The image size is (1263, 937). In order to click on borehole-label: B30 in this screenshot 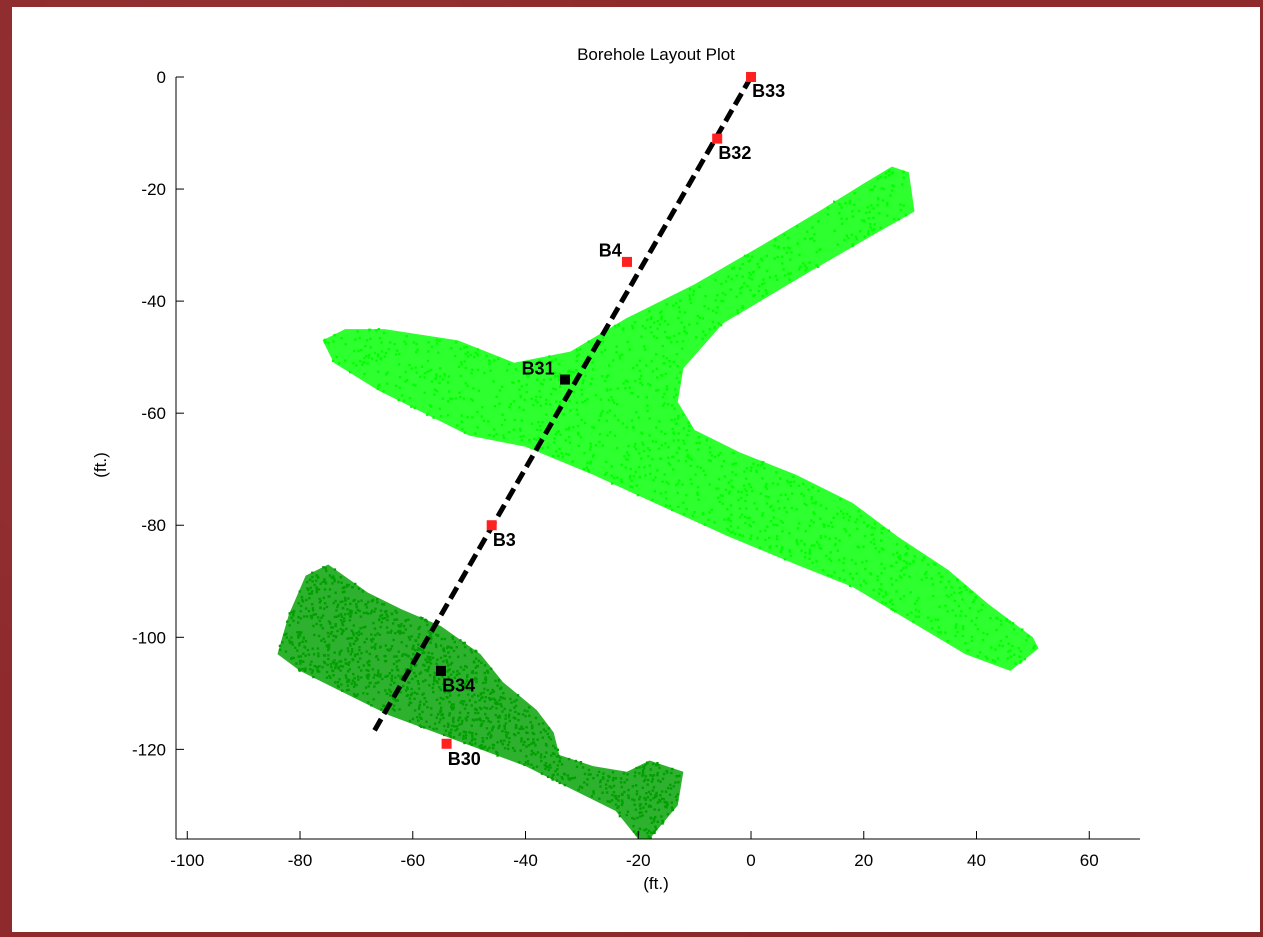, I will do `click(464, 759)`.